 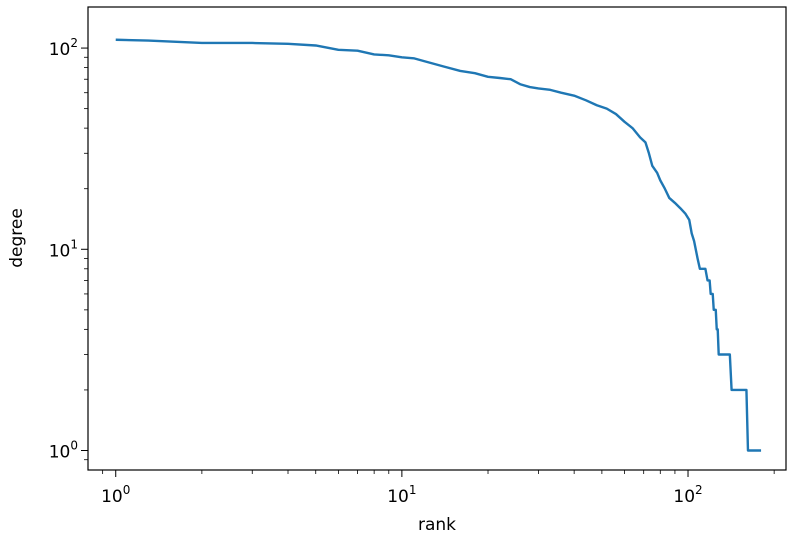 I want to click on y-tick-label: 10², so click(x=63, y=48).